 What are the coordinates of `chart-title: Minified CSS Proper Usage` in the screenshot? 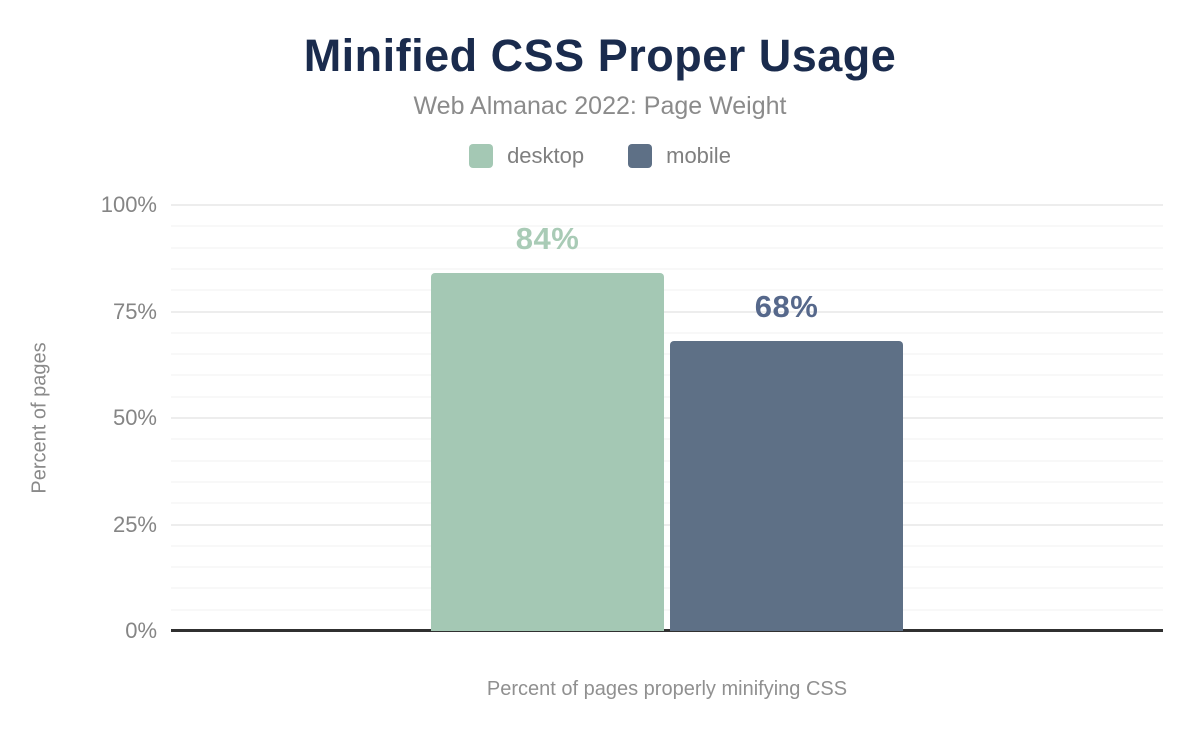 It's located at (600, 55).